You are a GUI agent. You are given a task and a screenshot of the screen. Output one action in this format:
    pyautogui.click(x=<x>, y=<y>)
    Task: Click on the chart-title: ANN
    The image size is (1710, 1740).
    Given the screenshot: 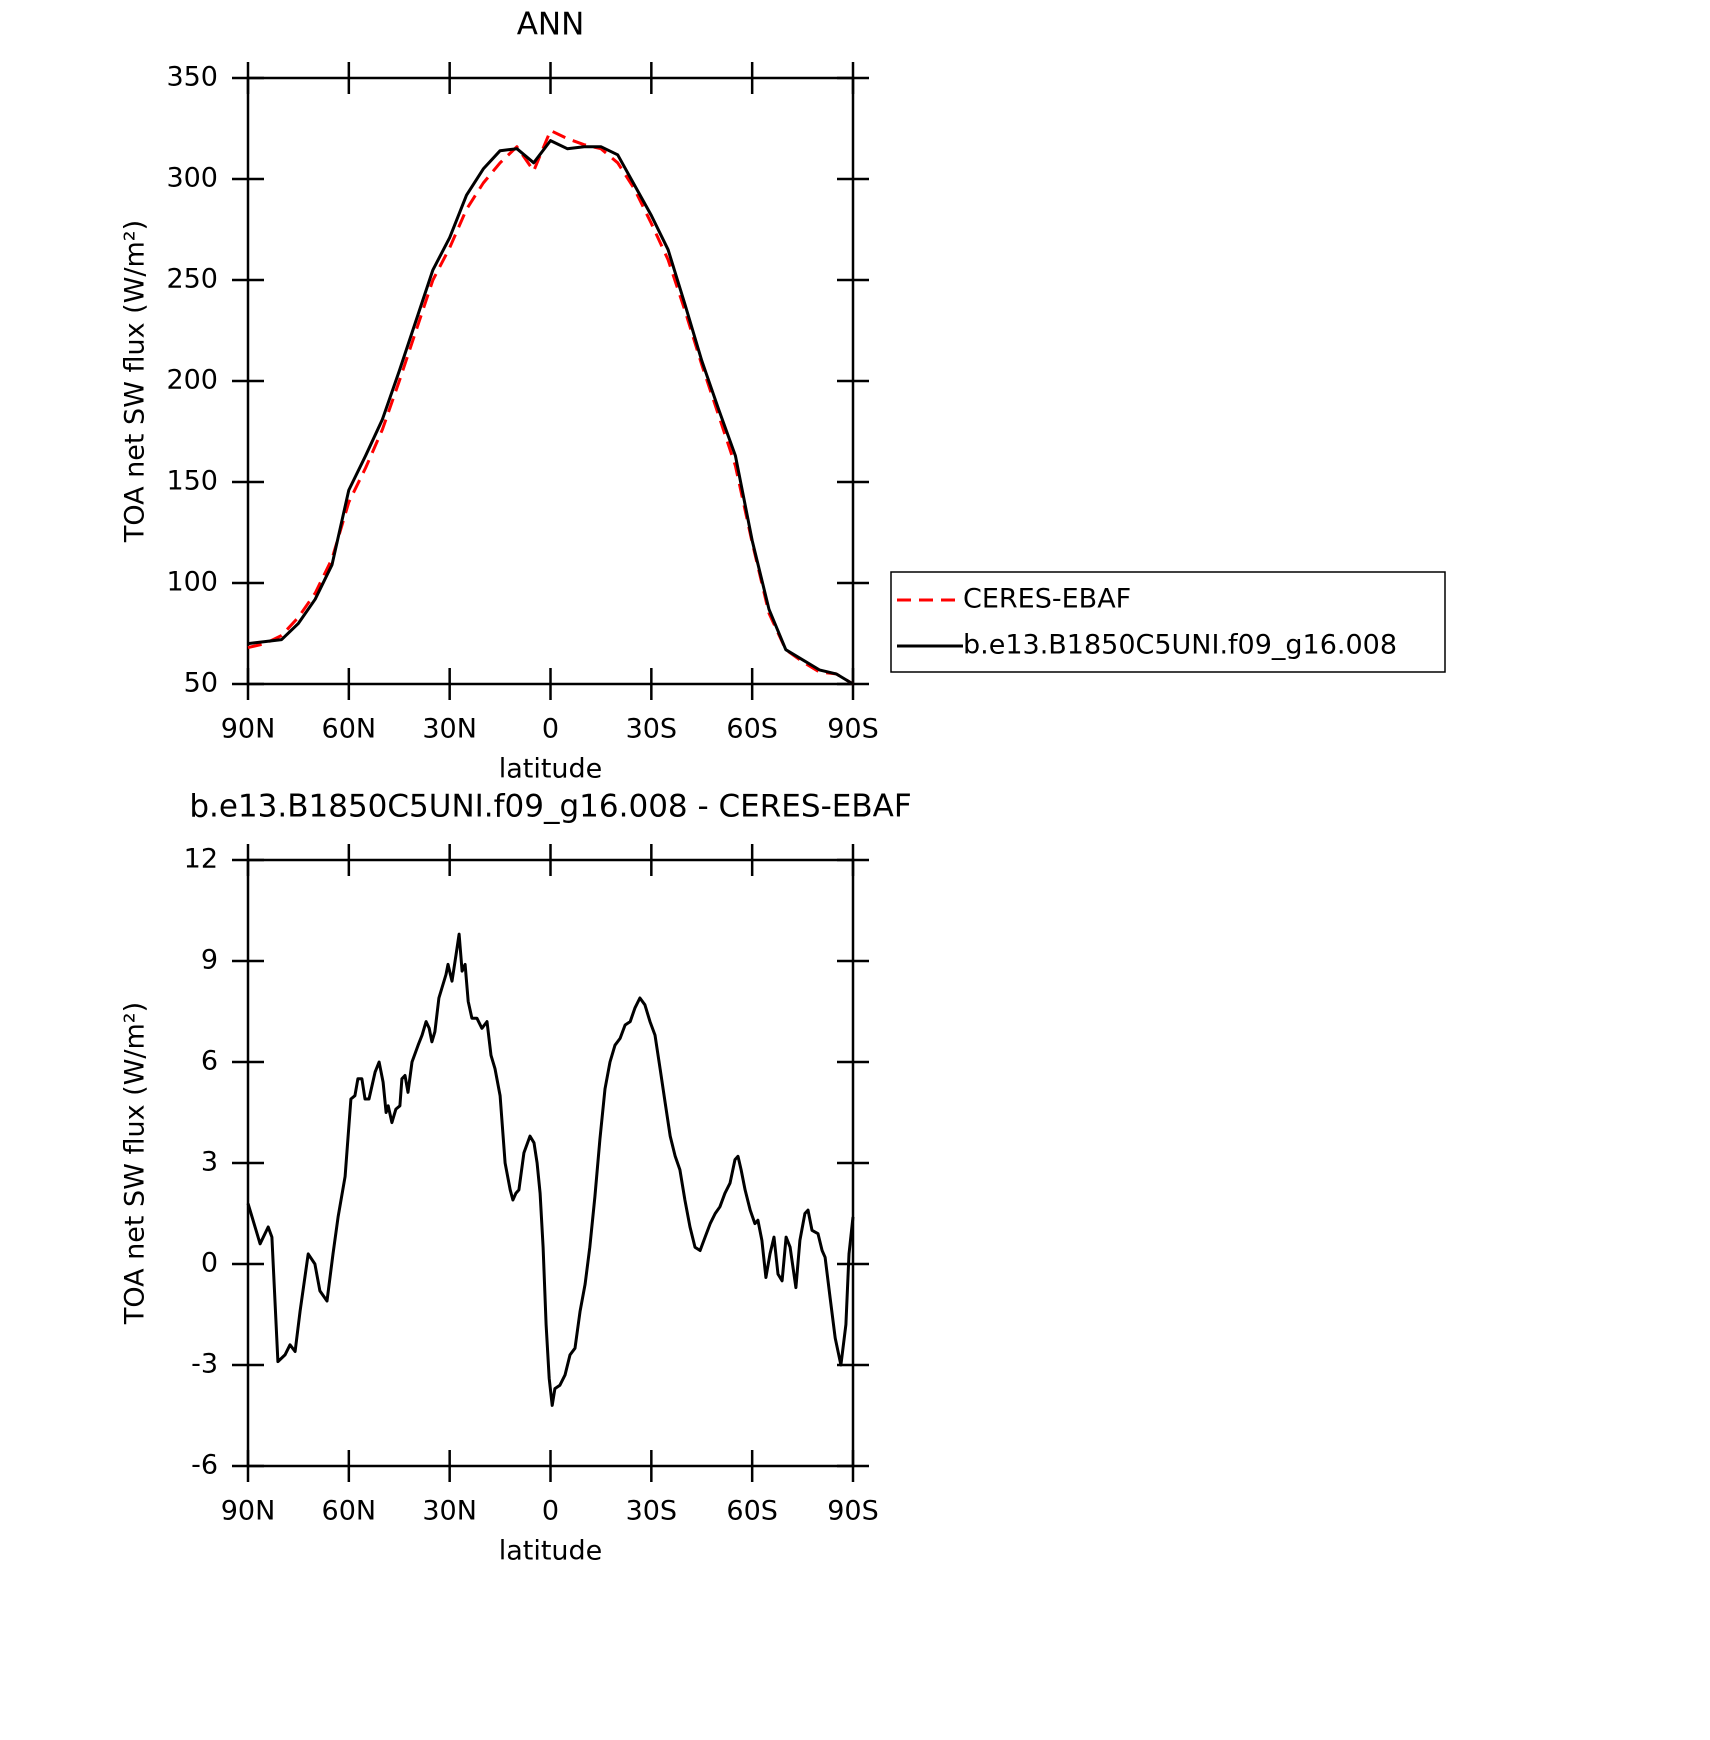 What is the action you would take?
    pyautogui.click(x=551, y=25)
    